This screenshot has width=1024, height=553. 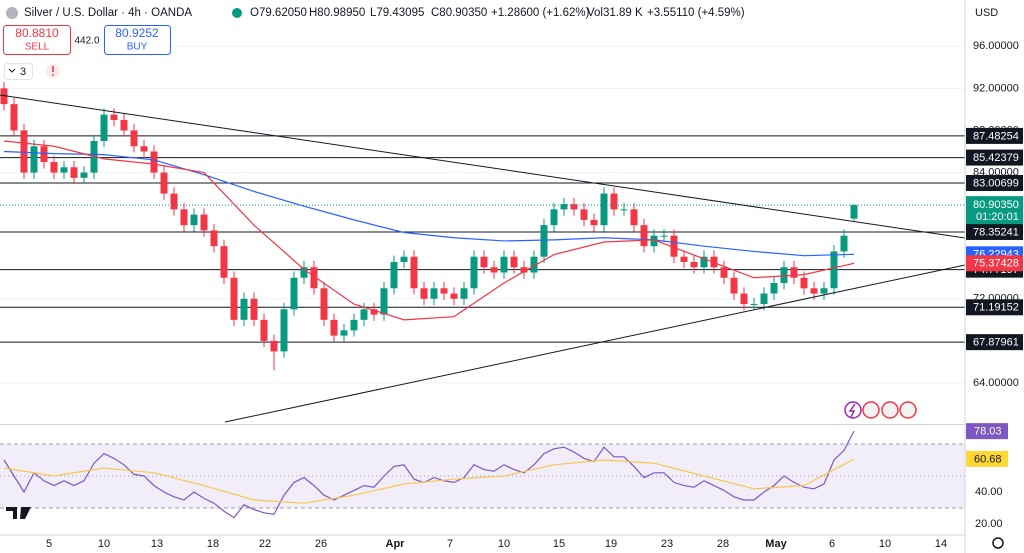 What do you see at coordinates (265, 544) in the screenshot?
I see `x-tick-label: 22` at bounding box center [265, 544].